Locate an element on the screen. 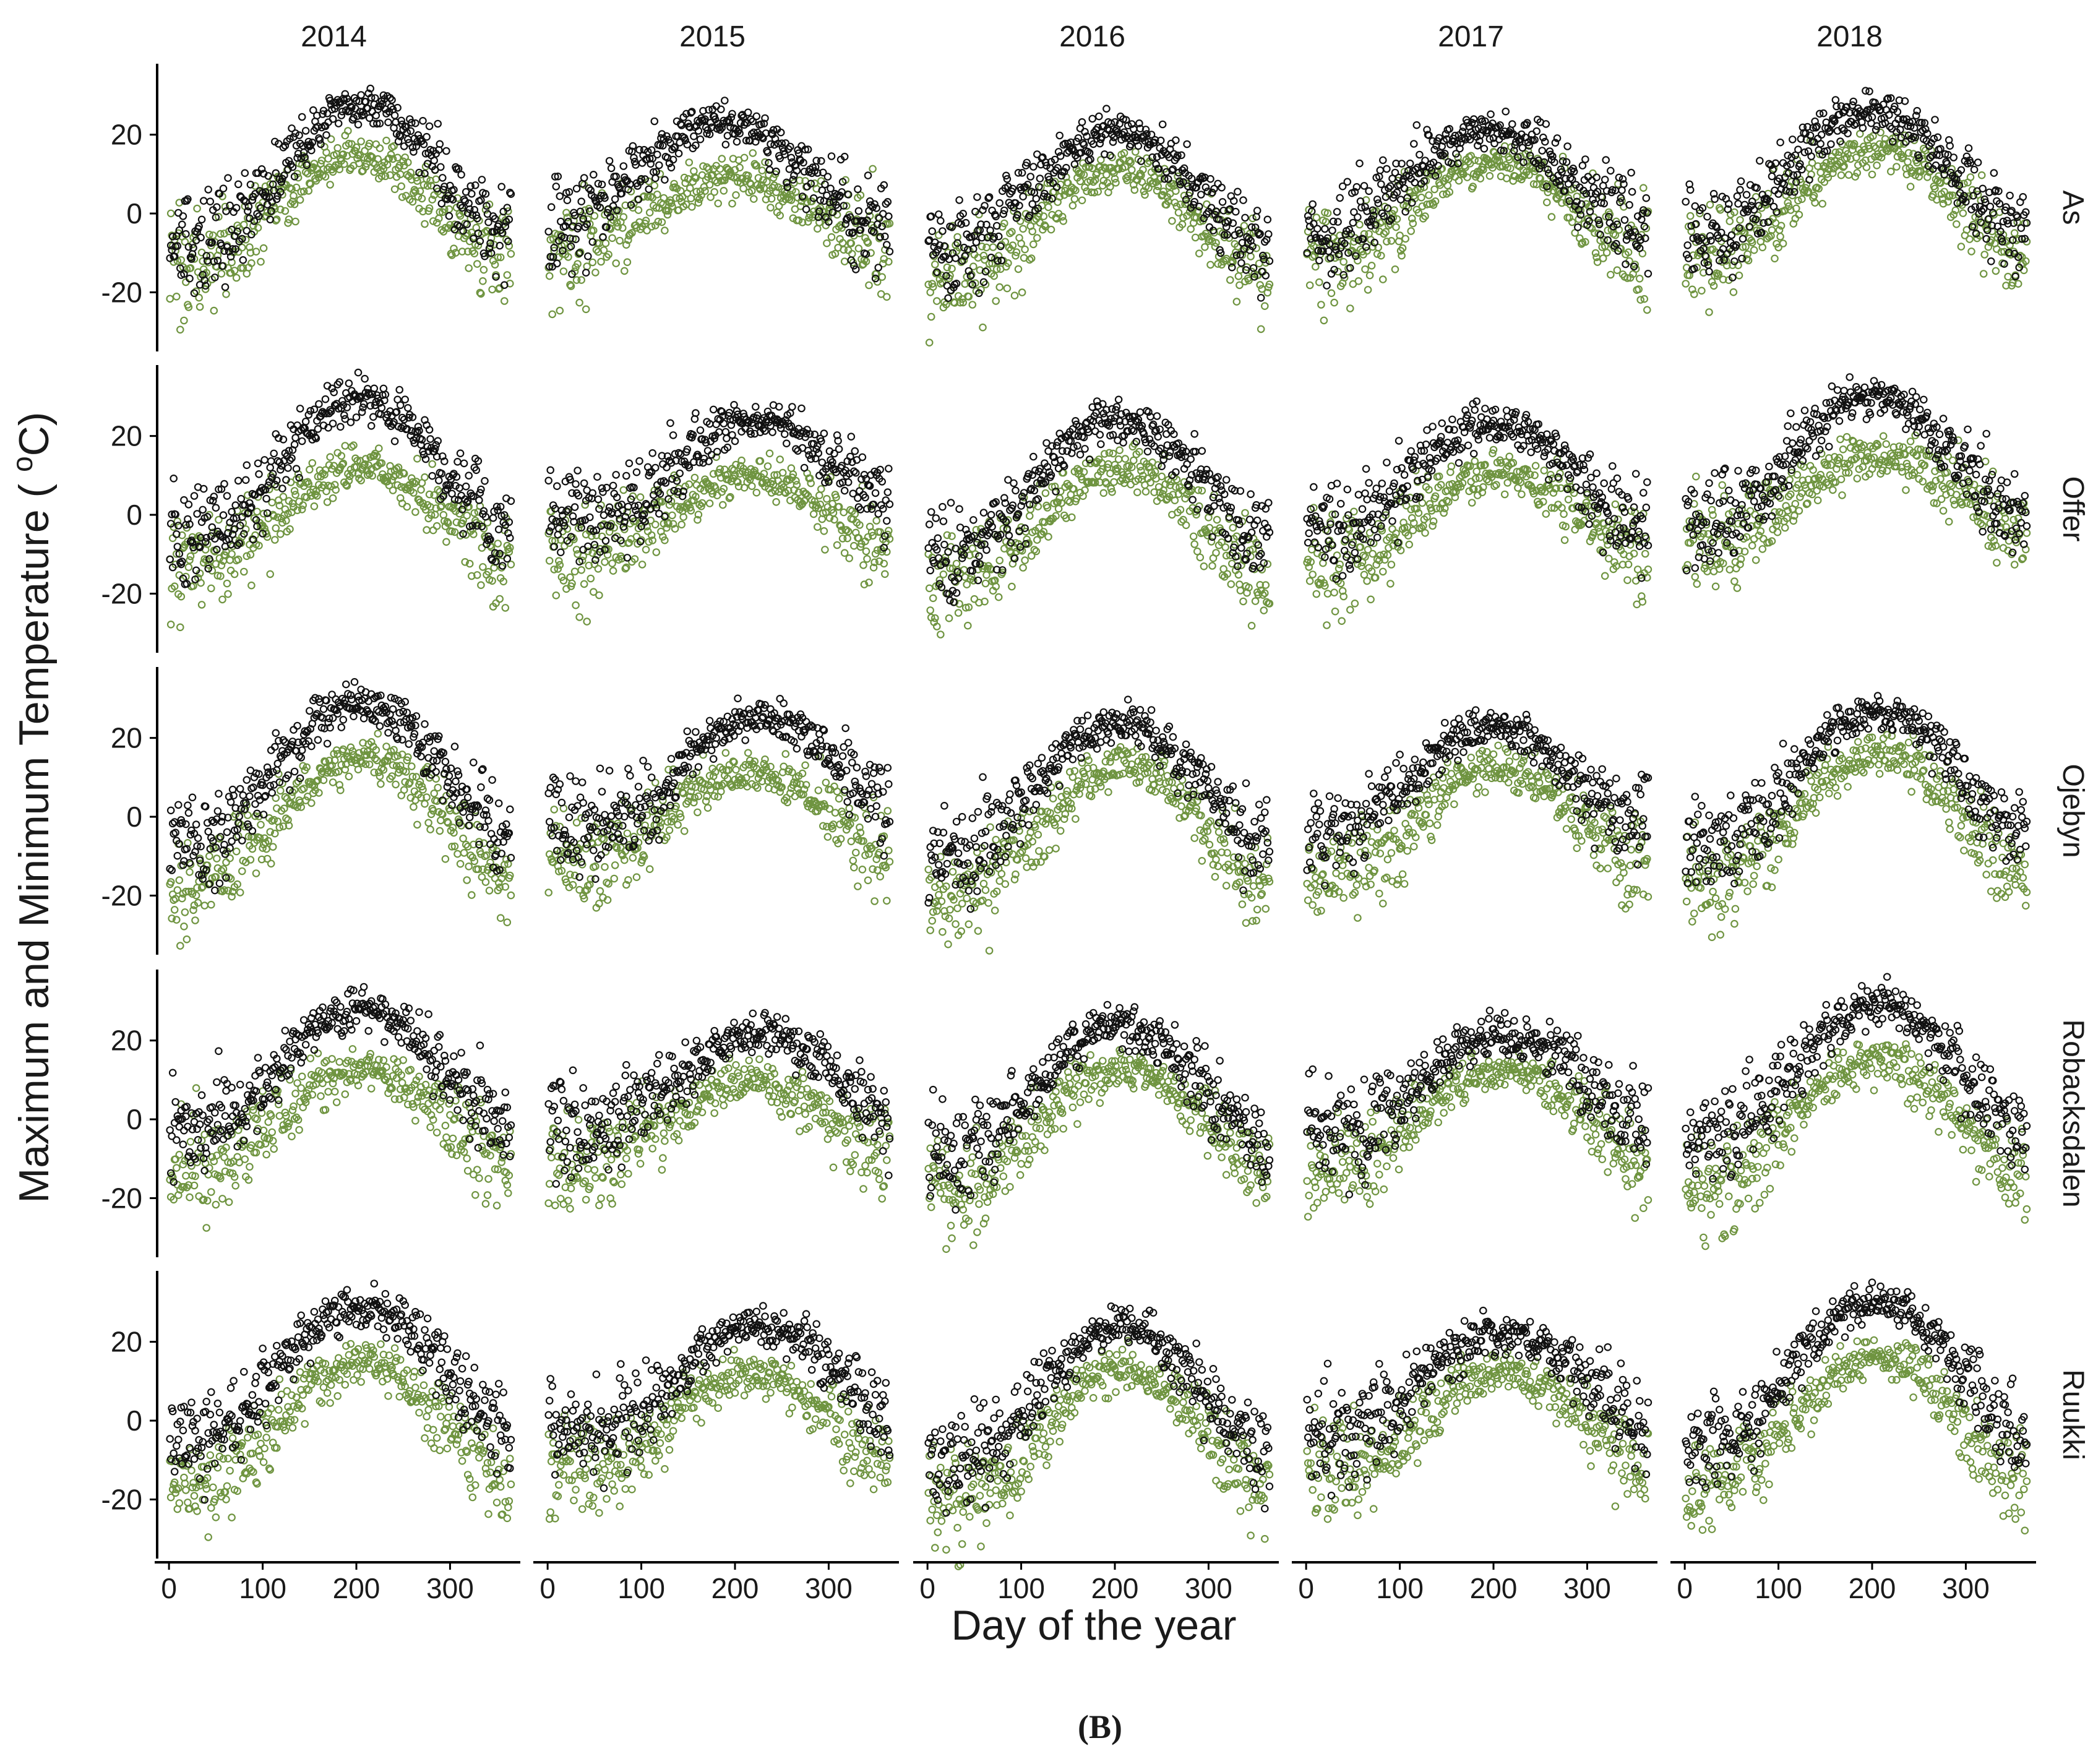 Image resolution: width=2093 pixels, height=1764 pixels. year-strip-label: 2016 is located at coordinates (1092, 37).